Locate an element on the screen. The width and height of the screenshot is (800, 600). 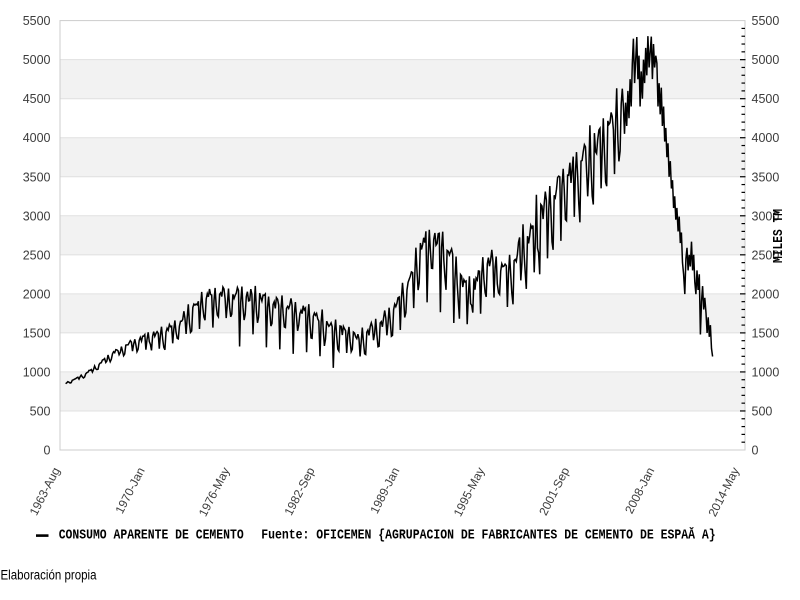
svg-text: MILES TM is located at coordinates (779, 236).